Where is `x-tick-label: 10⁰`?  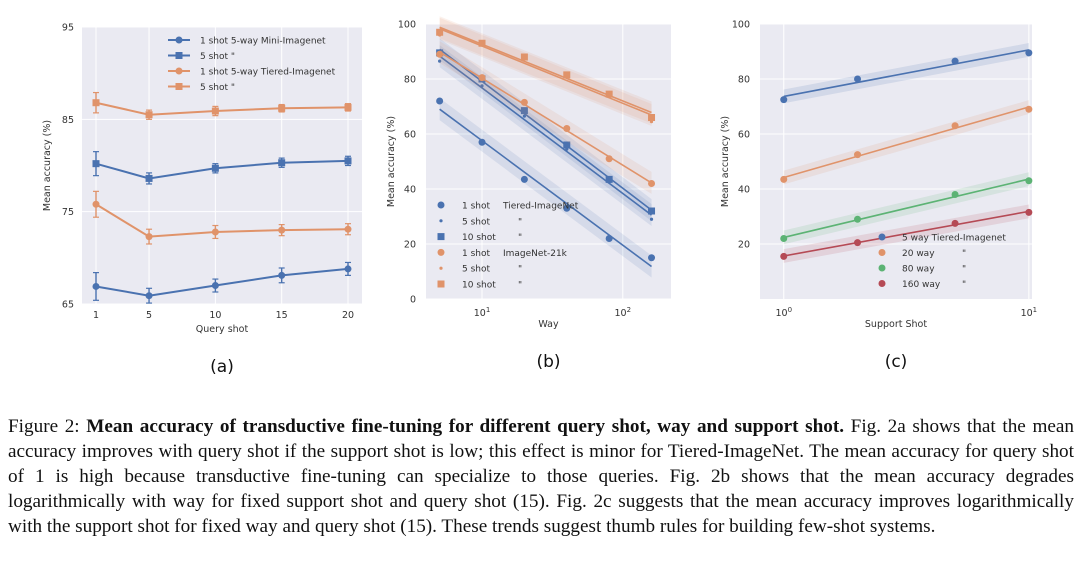 x-tick-label: 10⁰ is located at coordinates (783, 312).